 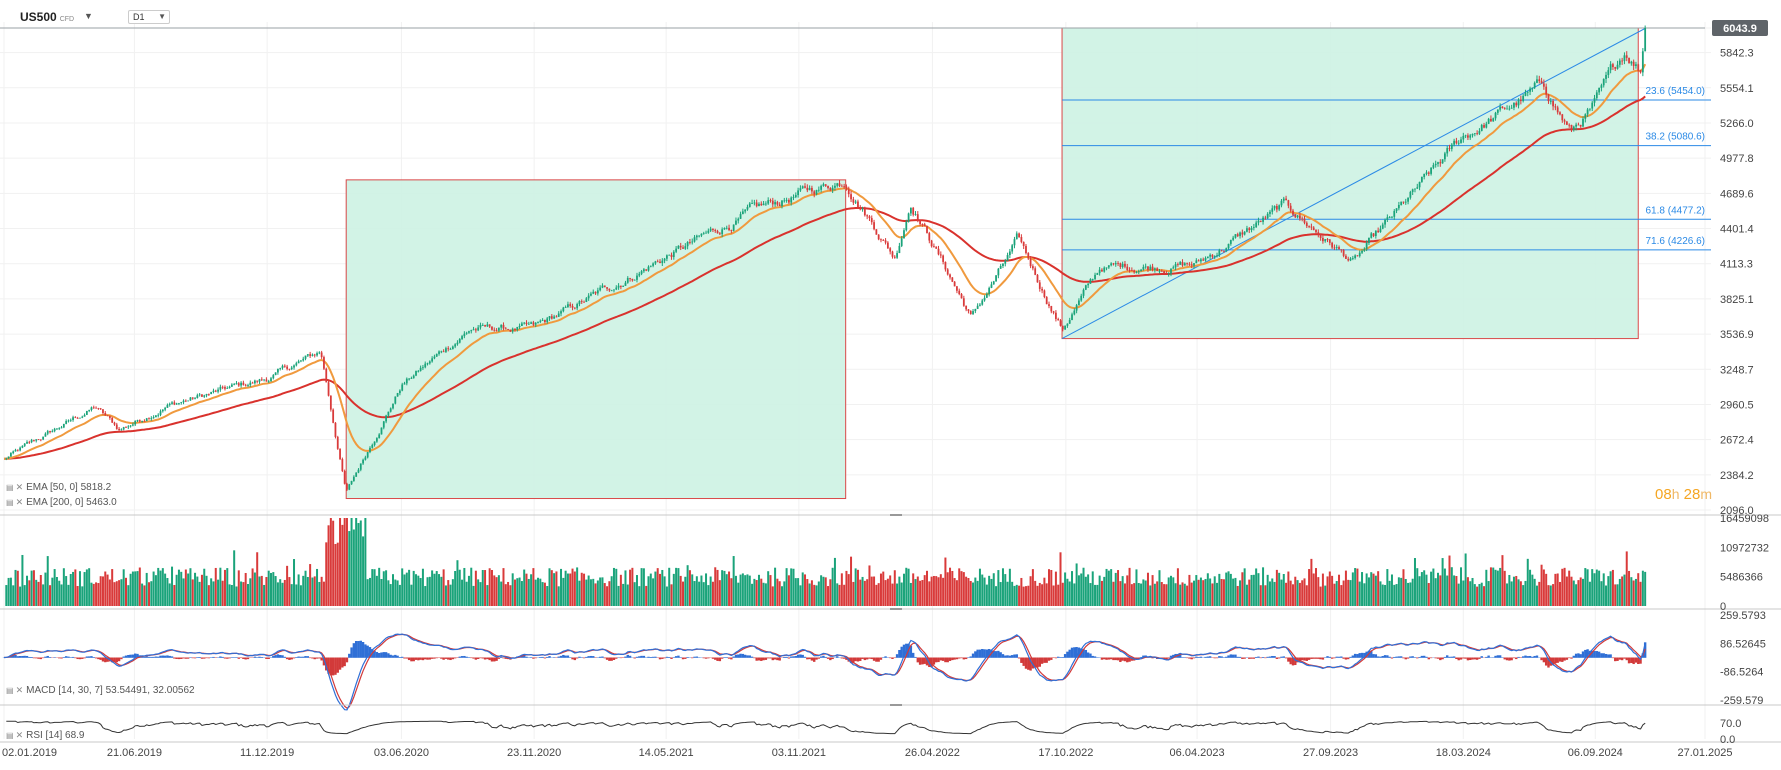 I want to click on symbol-title: US500 CFD, so click(x=47, y=17).